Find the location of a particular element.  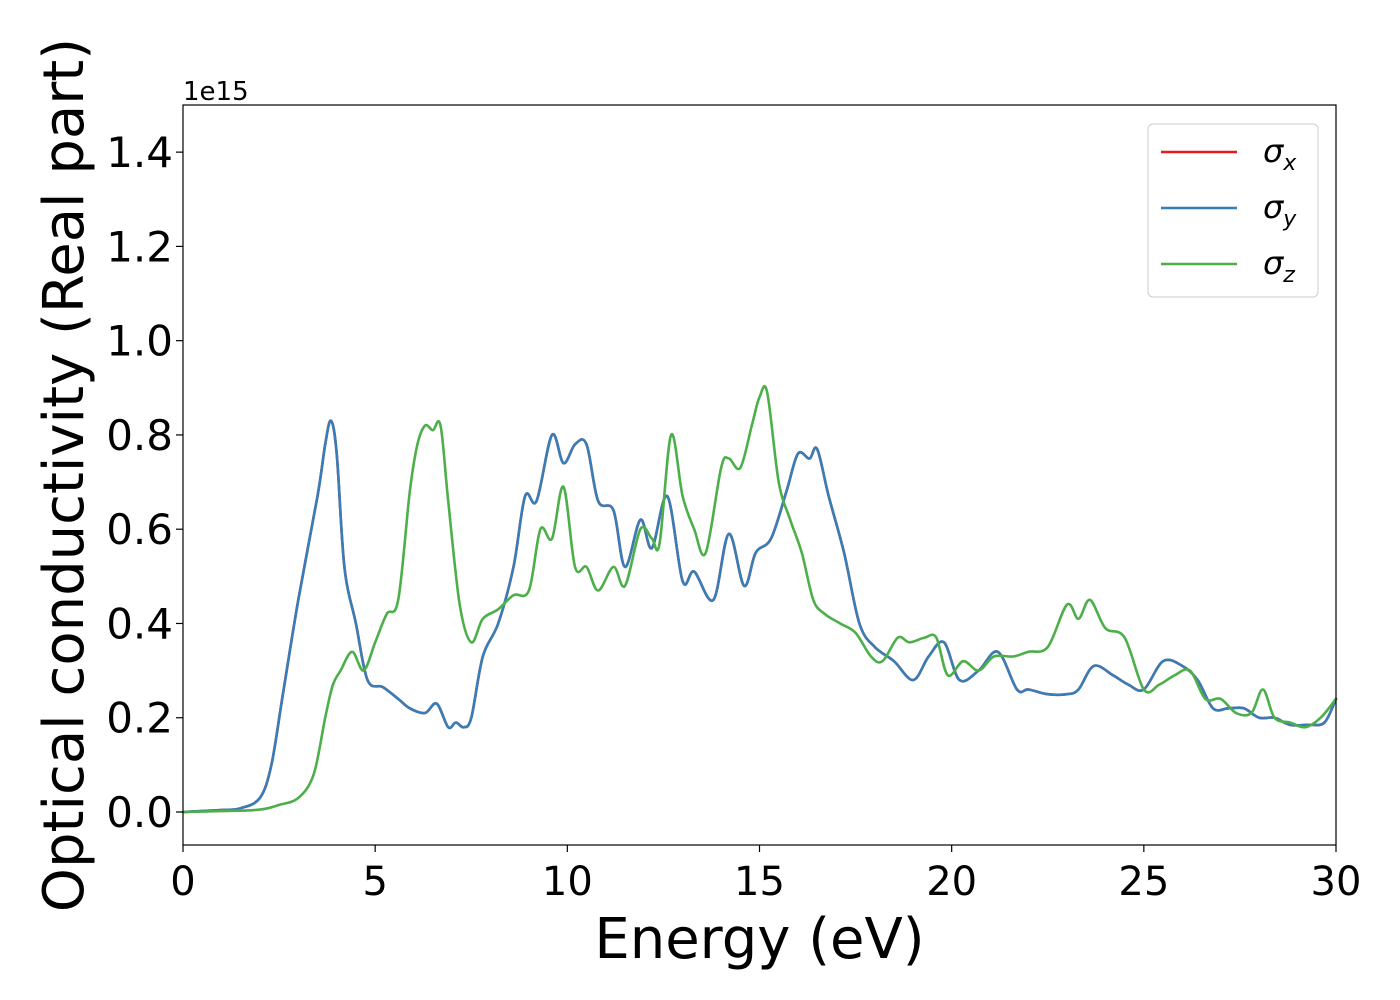

legend-item-x: σx is located at coordinates (1229, 154).